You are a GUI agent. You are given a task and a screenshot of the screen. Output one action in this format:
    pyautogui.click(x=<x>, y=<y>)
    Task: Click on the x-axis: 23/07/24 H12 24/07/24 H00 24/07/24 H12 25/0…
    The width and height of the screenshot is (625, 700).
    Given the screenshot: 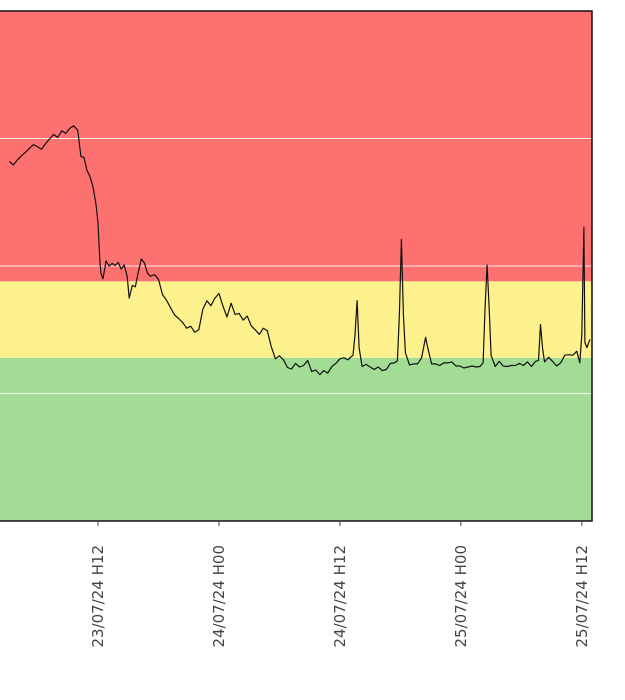 What is the action you would take?
    pyautogui.click(x=340, y=584)
    